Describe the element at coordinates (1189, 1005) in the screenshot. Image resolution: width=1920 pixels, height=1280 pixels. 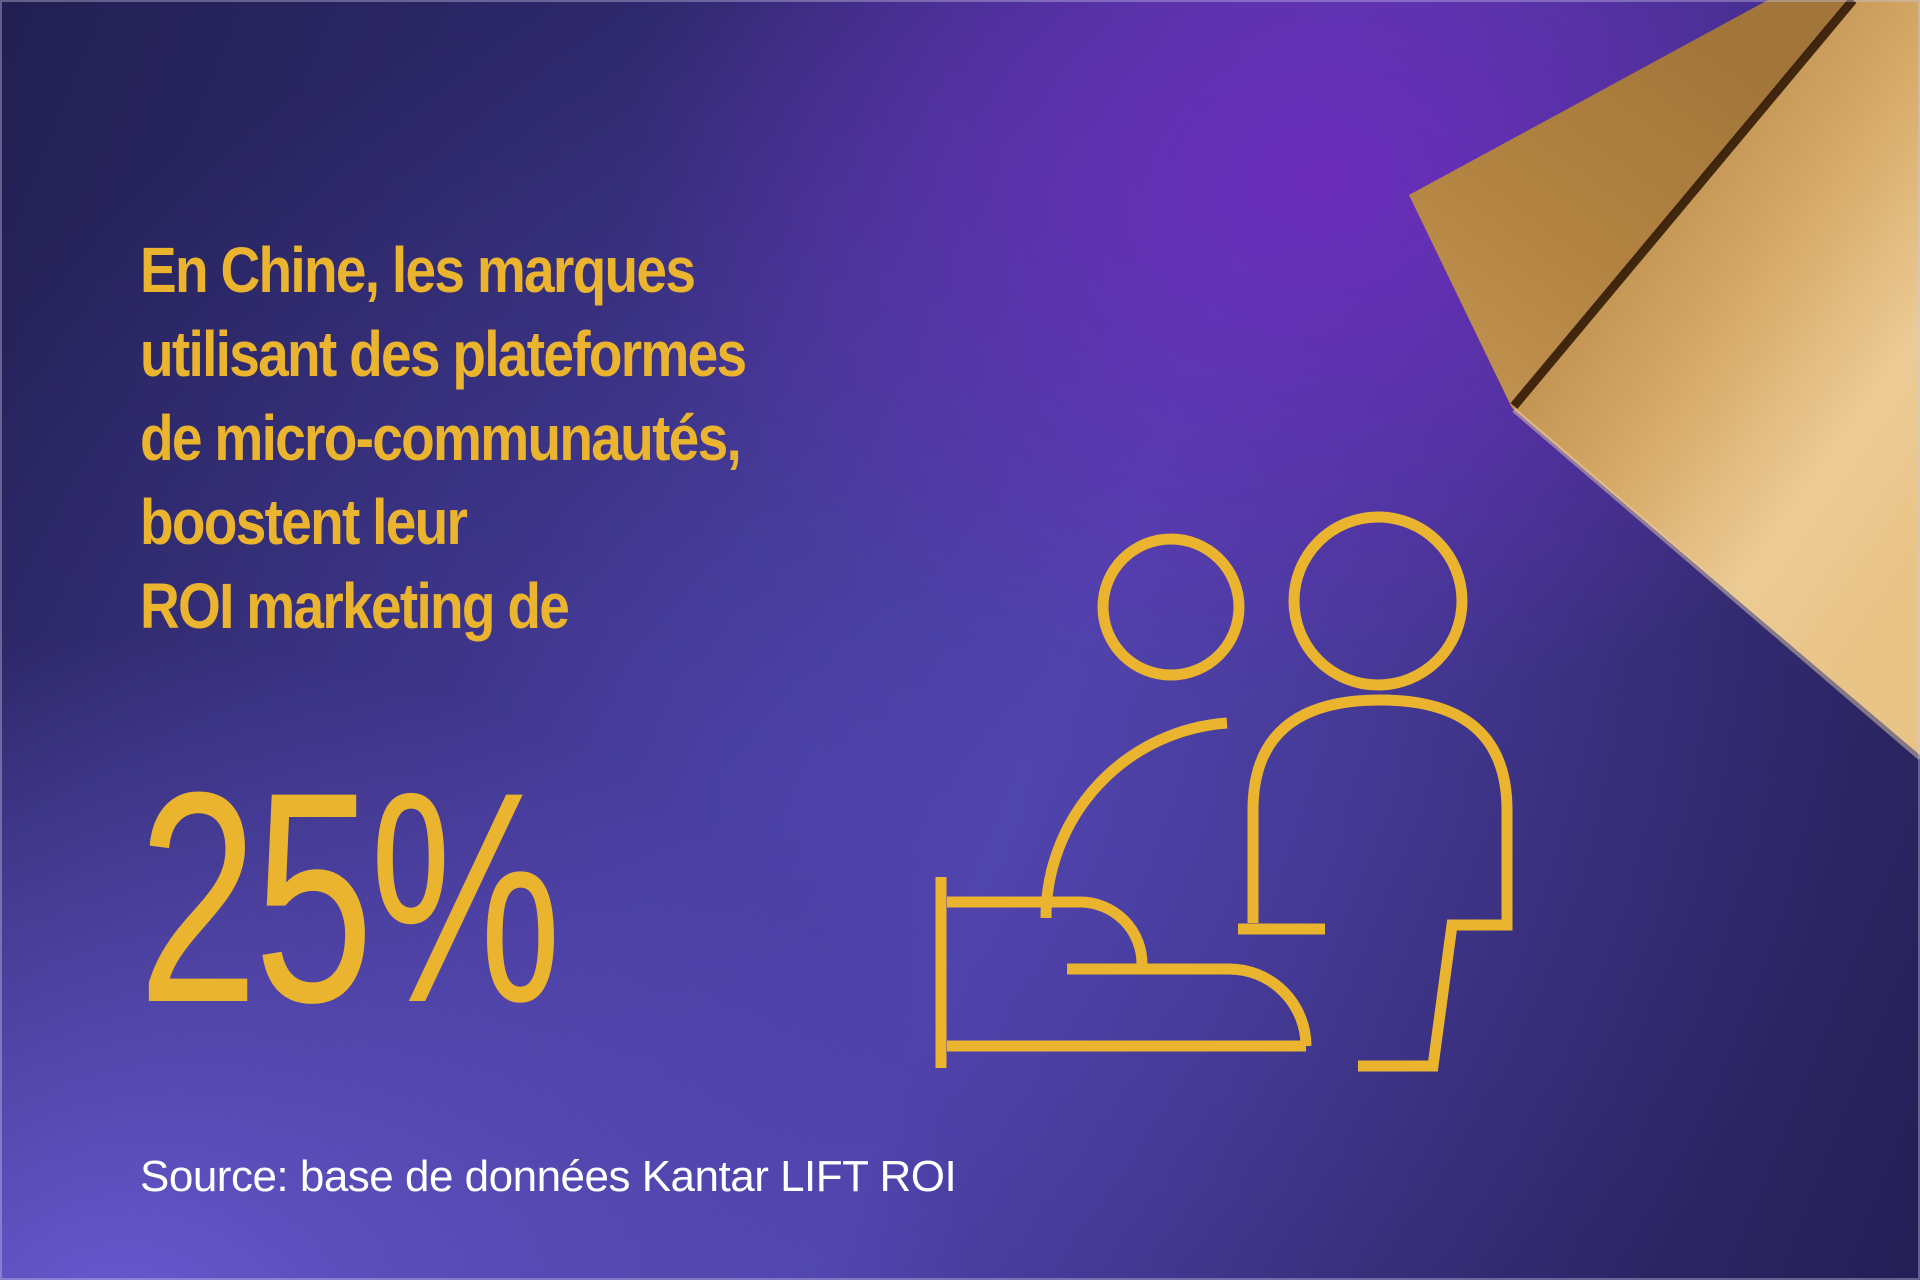
I see `laptop-arm-icon` at that location.